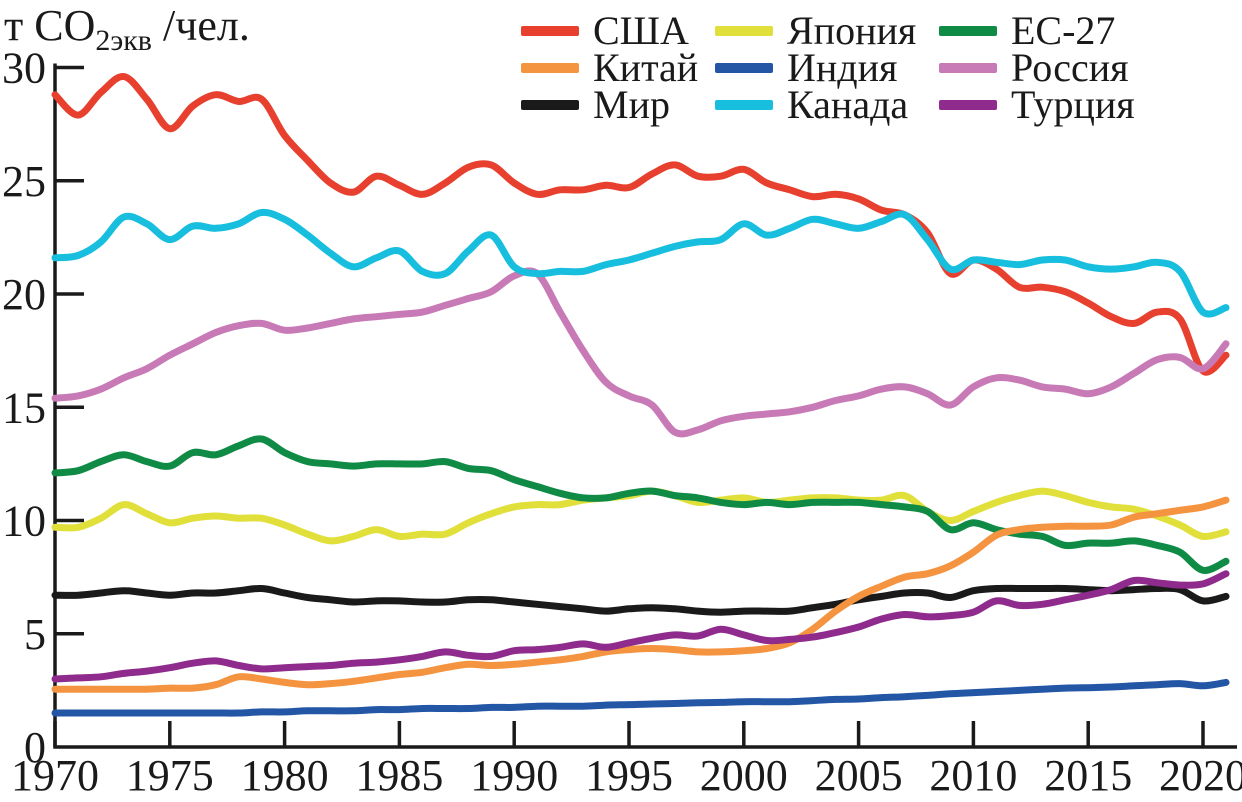 This screenshot has width=1242, height=802. I want to click on legend-item-canada: Канада, so click(827, 104).